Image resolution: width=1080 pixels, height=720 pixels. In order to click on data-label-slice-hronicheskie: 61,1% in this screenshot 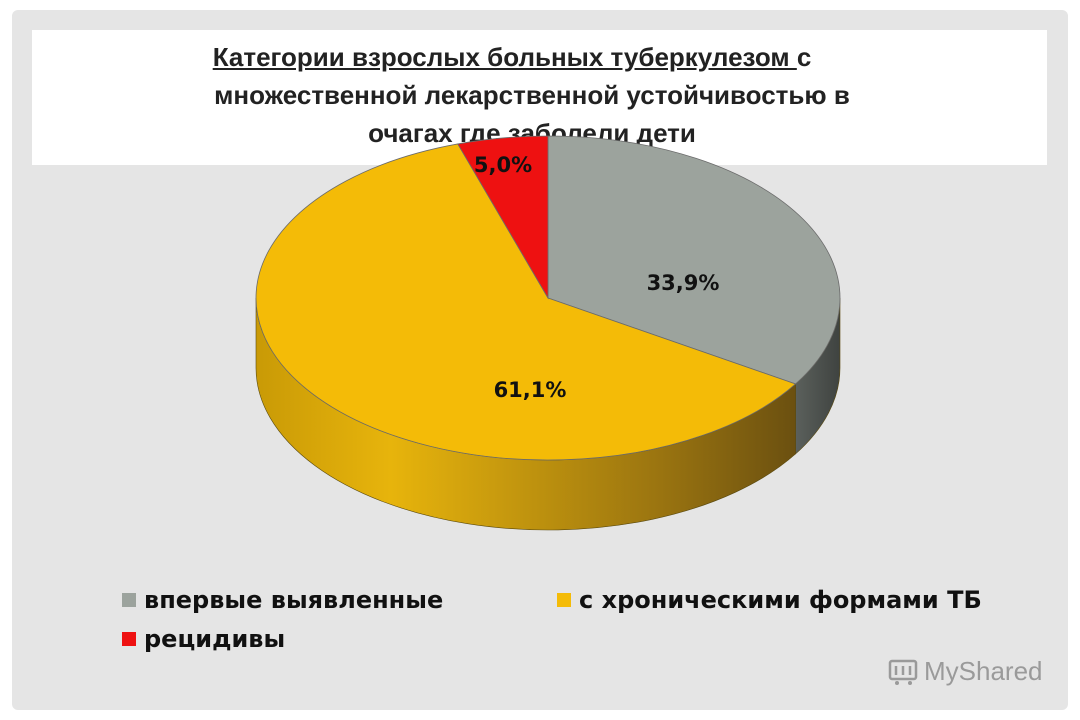, I will do `click(530, 390)`.